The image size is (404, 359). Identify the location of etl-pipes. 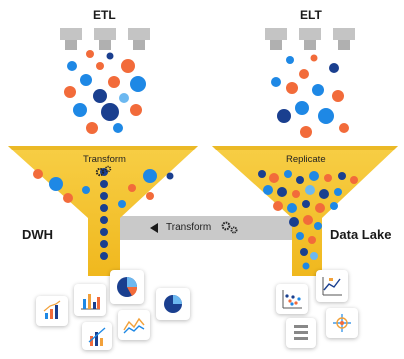
(105, 39).